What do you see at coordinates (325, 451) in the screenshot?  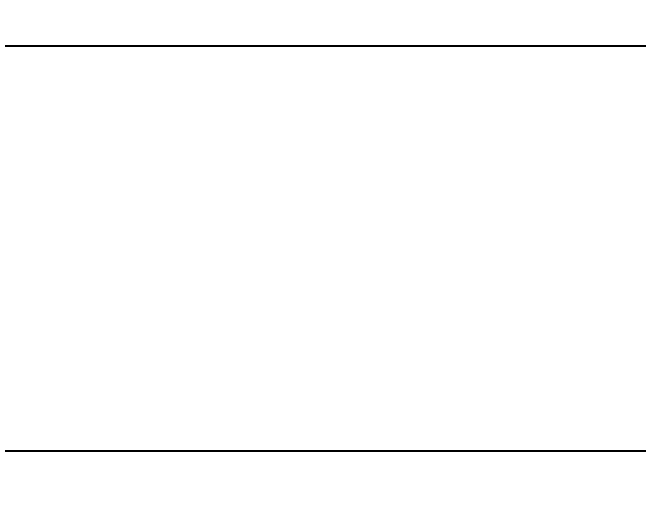 I see `figure-bottom-divider` at bounding box center [325, 451].